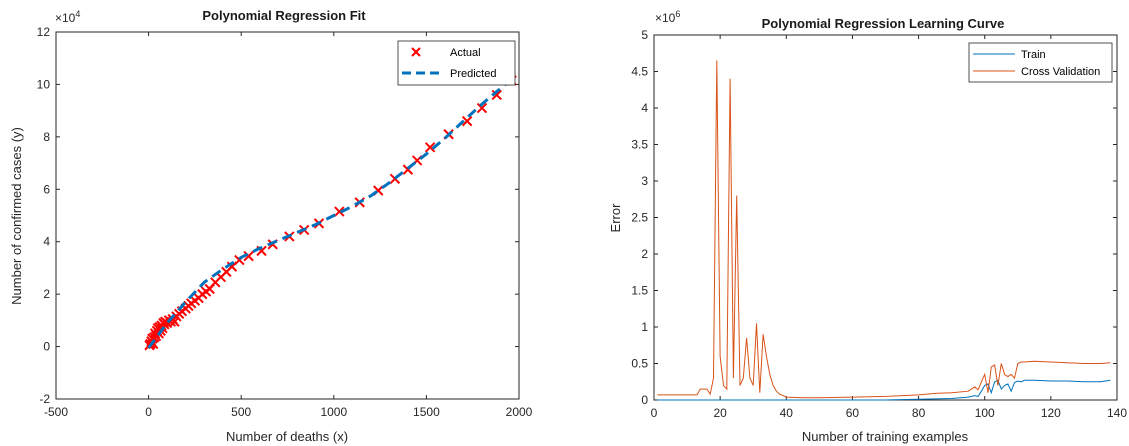  I want to click on x-tick-label: 60, so click(853, 413).